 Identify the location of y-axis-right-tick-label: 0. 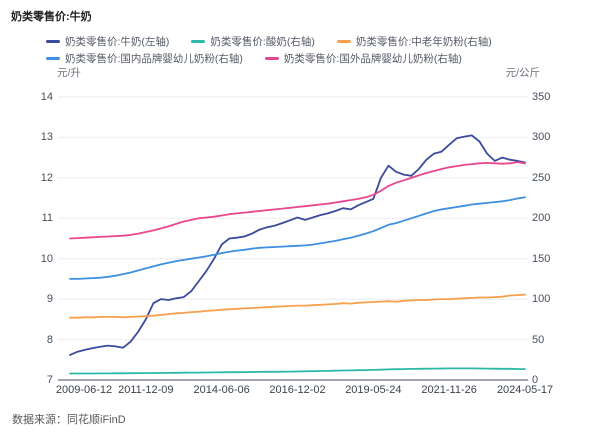
(535, 380).